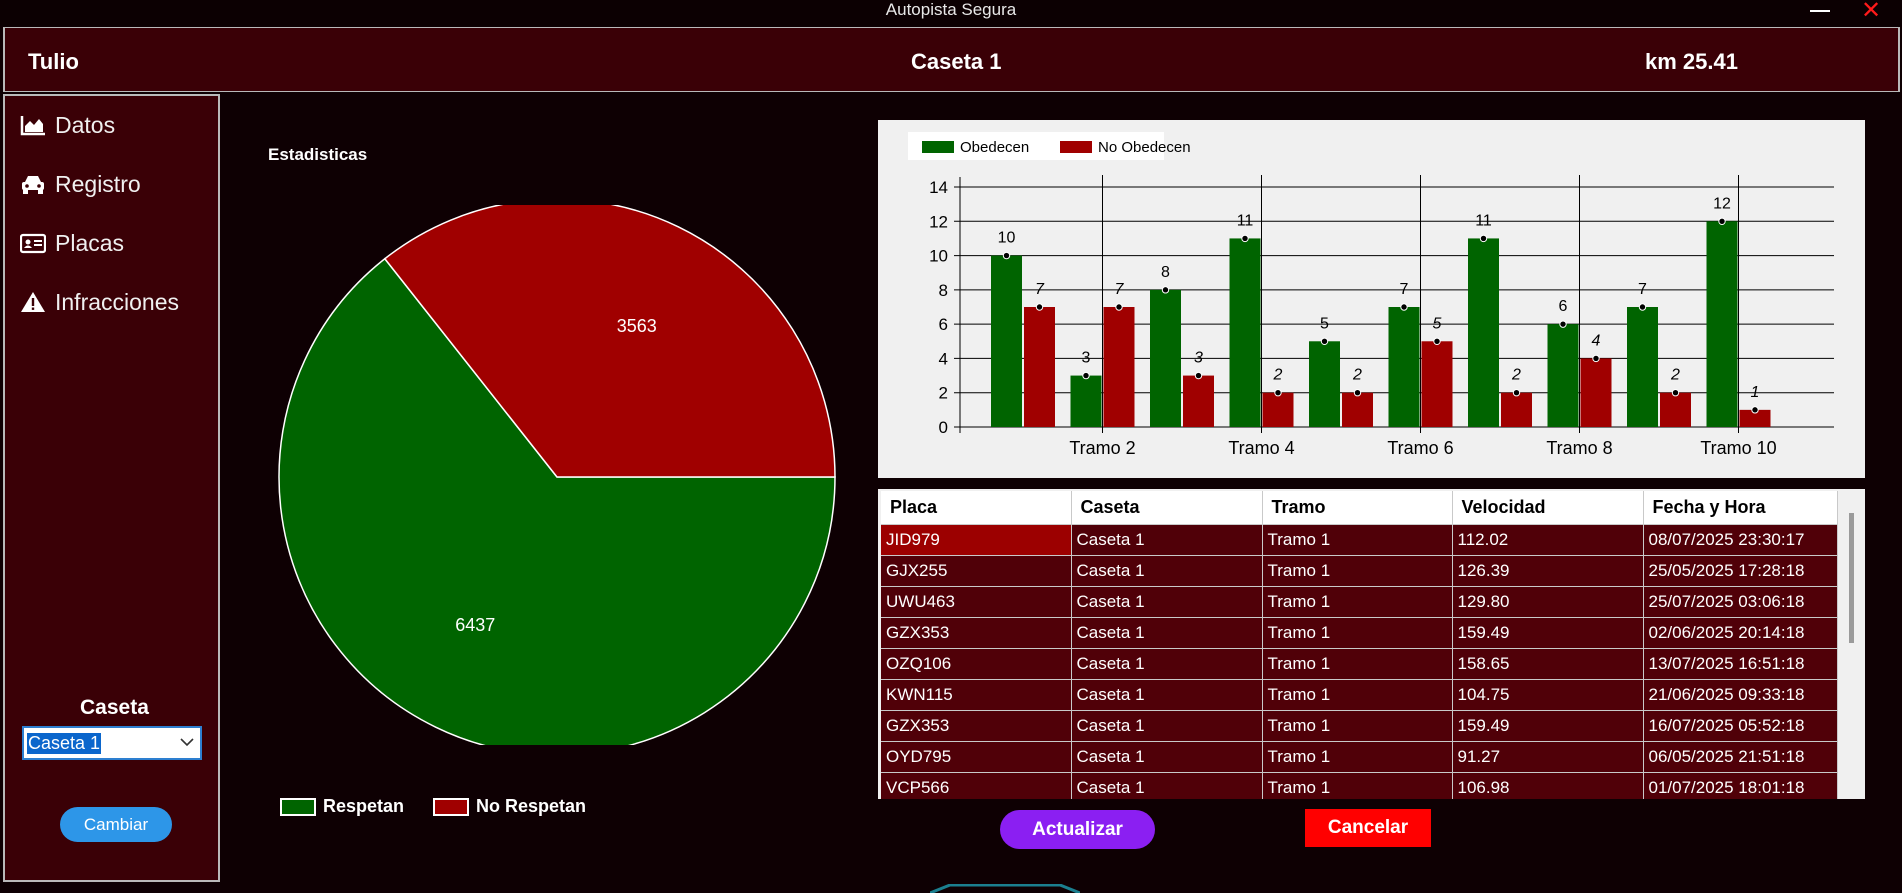  I want to click on column-header-fecha: Fecha y Hora, so click(1740, 508).